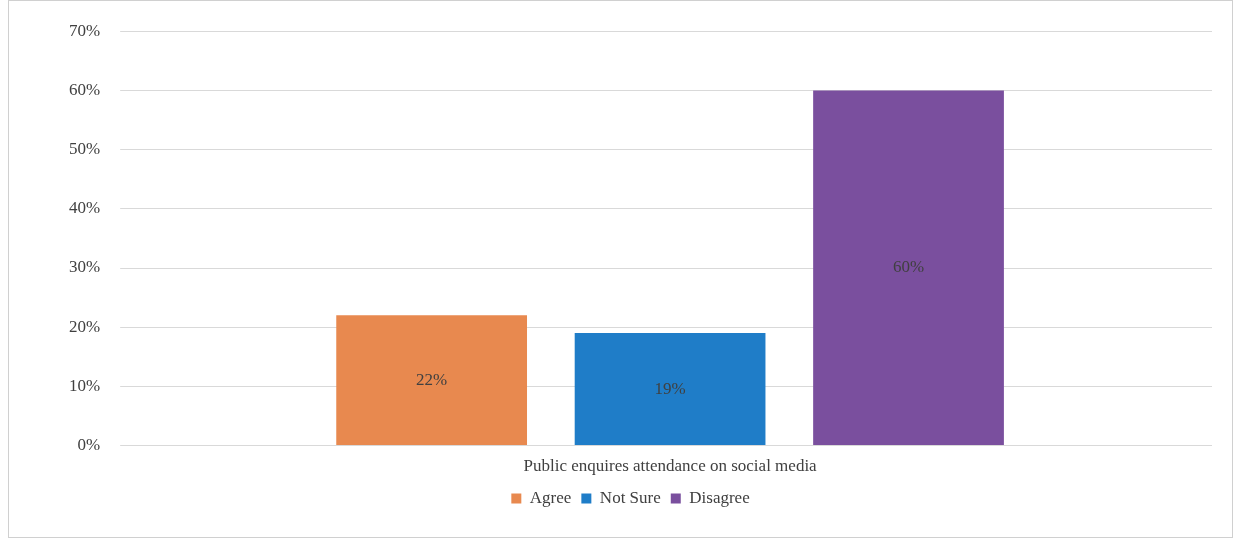 This screenshot has height=546, width=1241. I want to click on y-tick-label: 30%, so click(84, 267).